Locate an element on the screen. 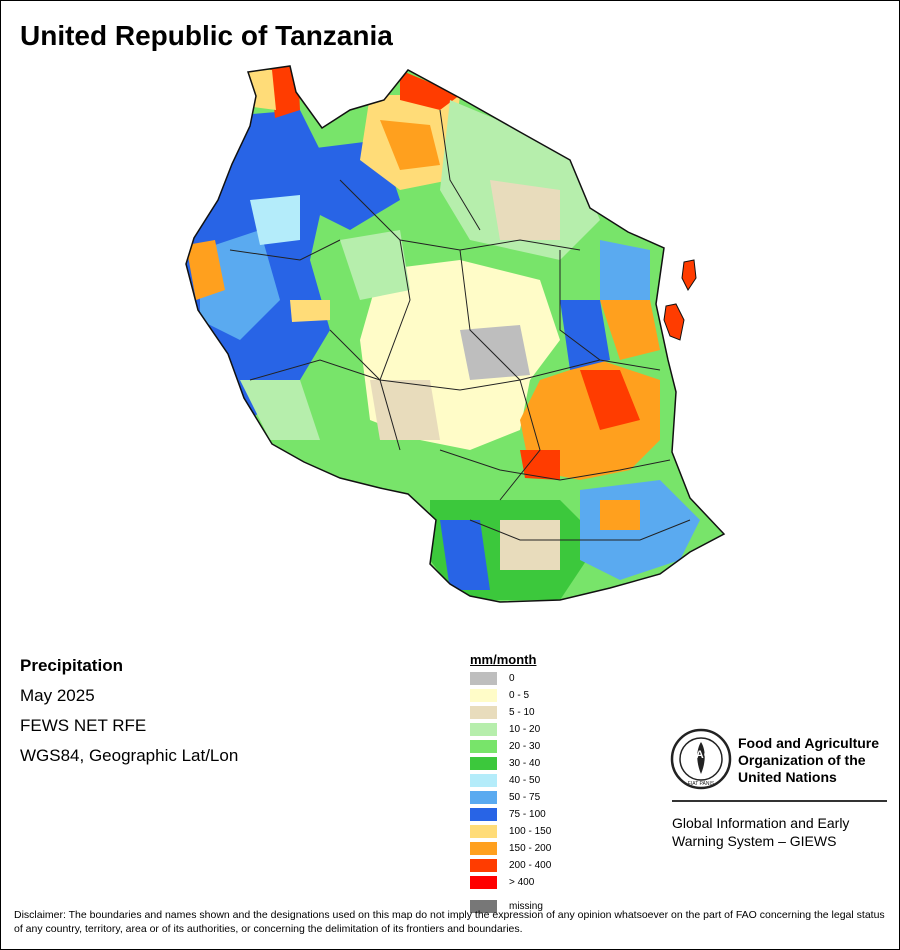 This screenshot has width=900, height=950. legend-swatch-missing is located at coordinates (483, 906).